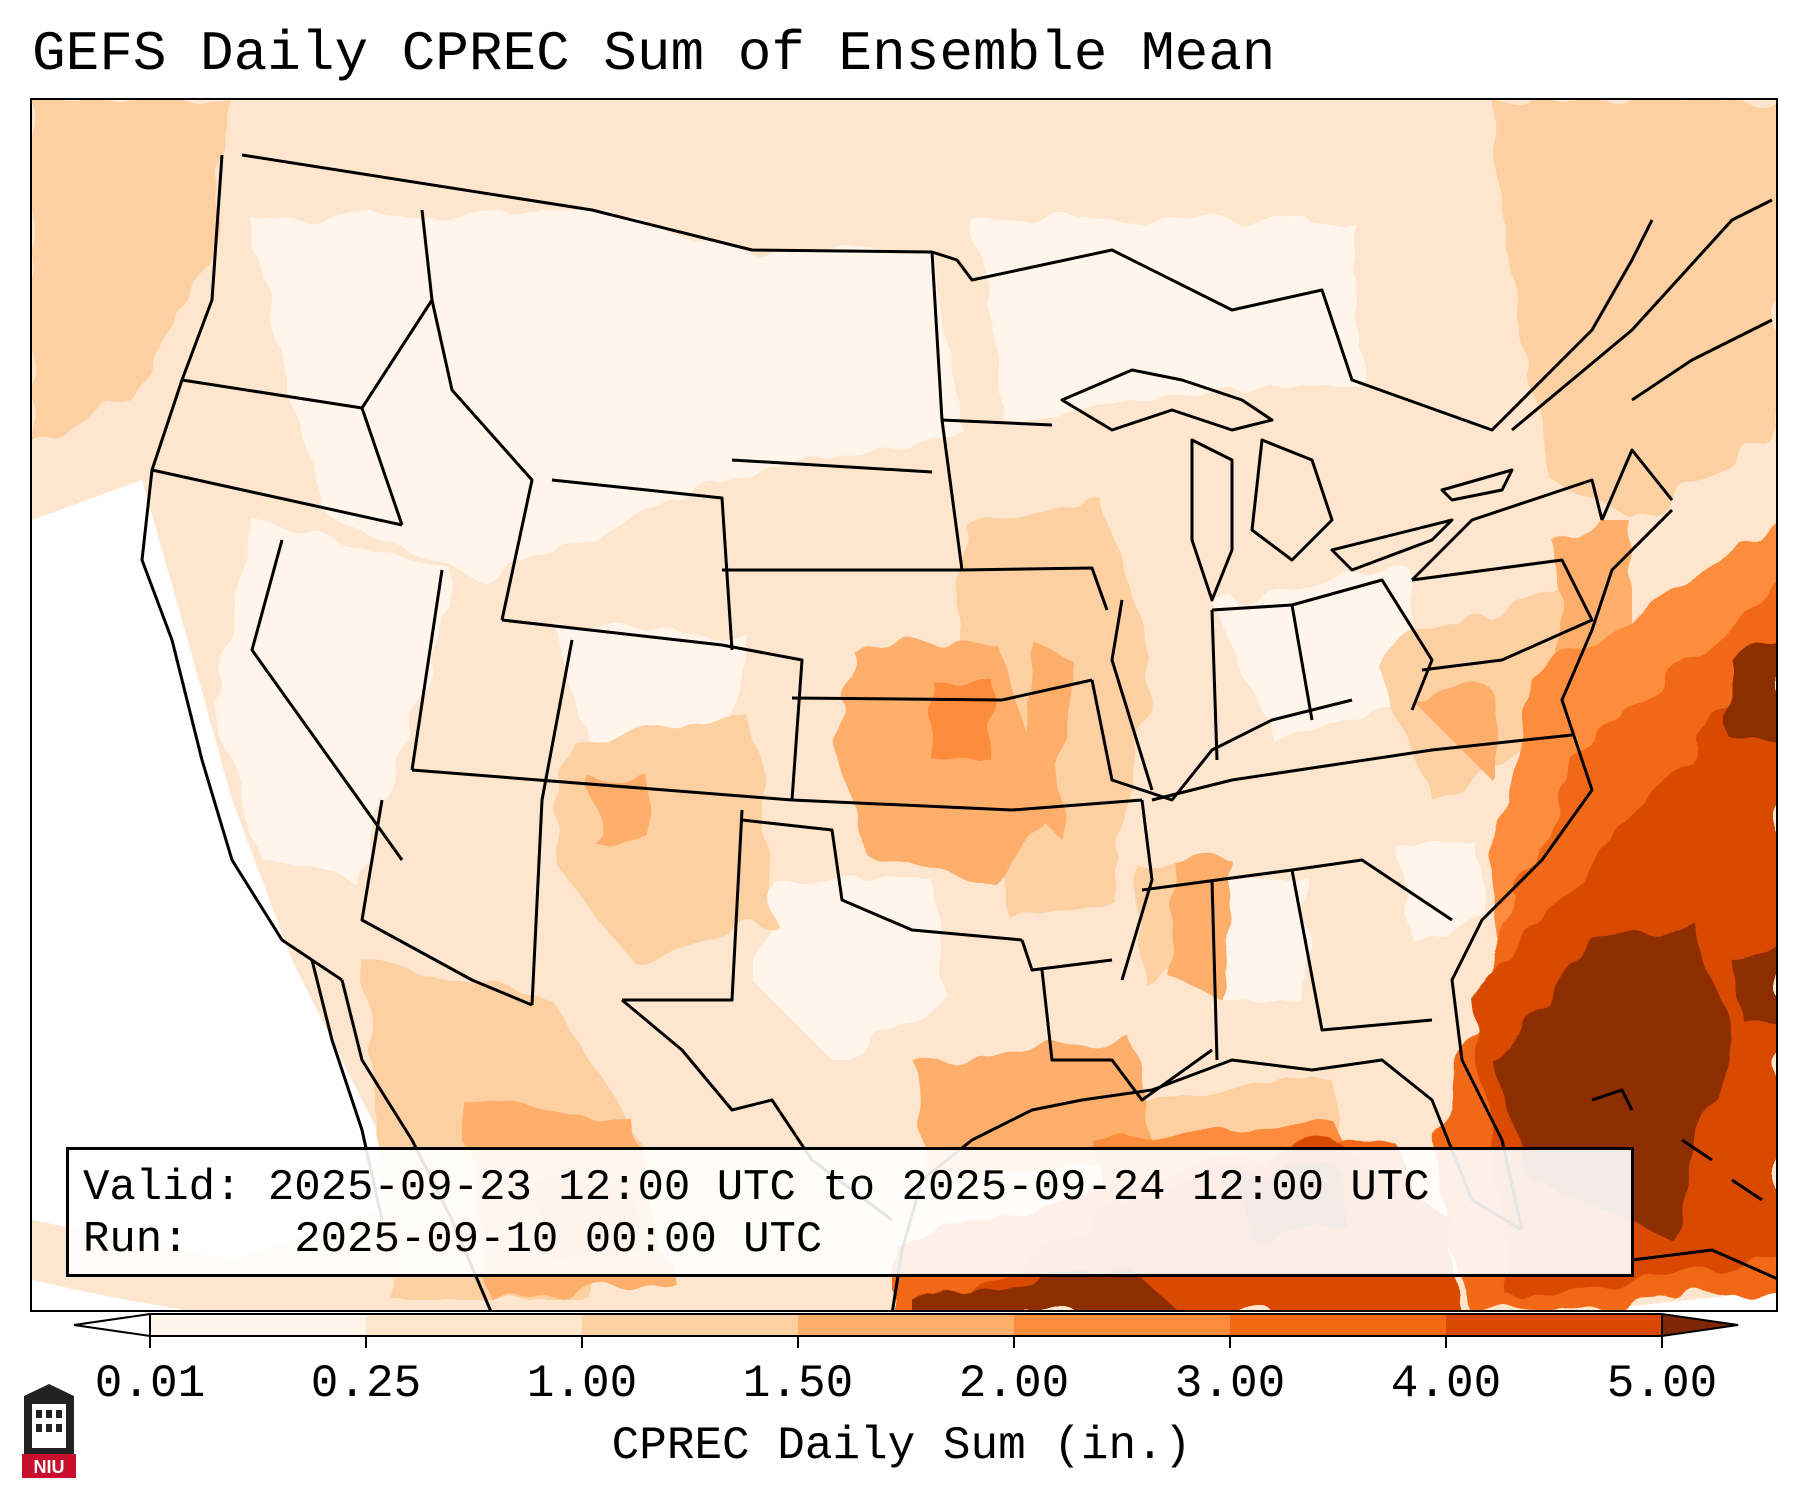 Image resolution: width=1803 pixels, height=1500 pixels. Describe the element at coordinates (162, 1188) in the screenshot. I see `valid-label: Valid:` at that location.